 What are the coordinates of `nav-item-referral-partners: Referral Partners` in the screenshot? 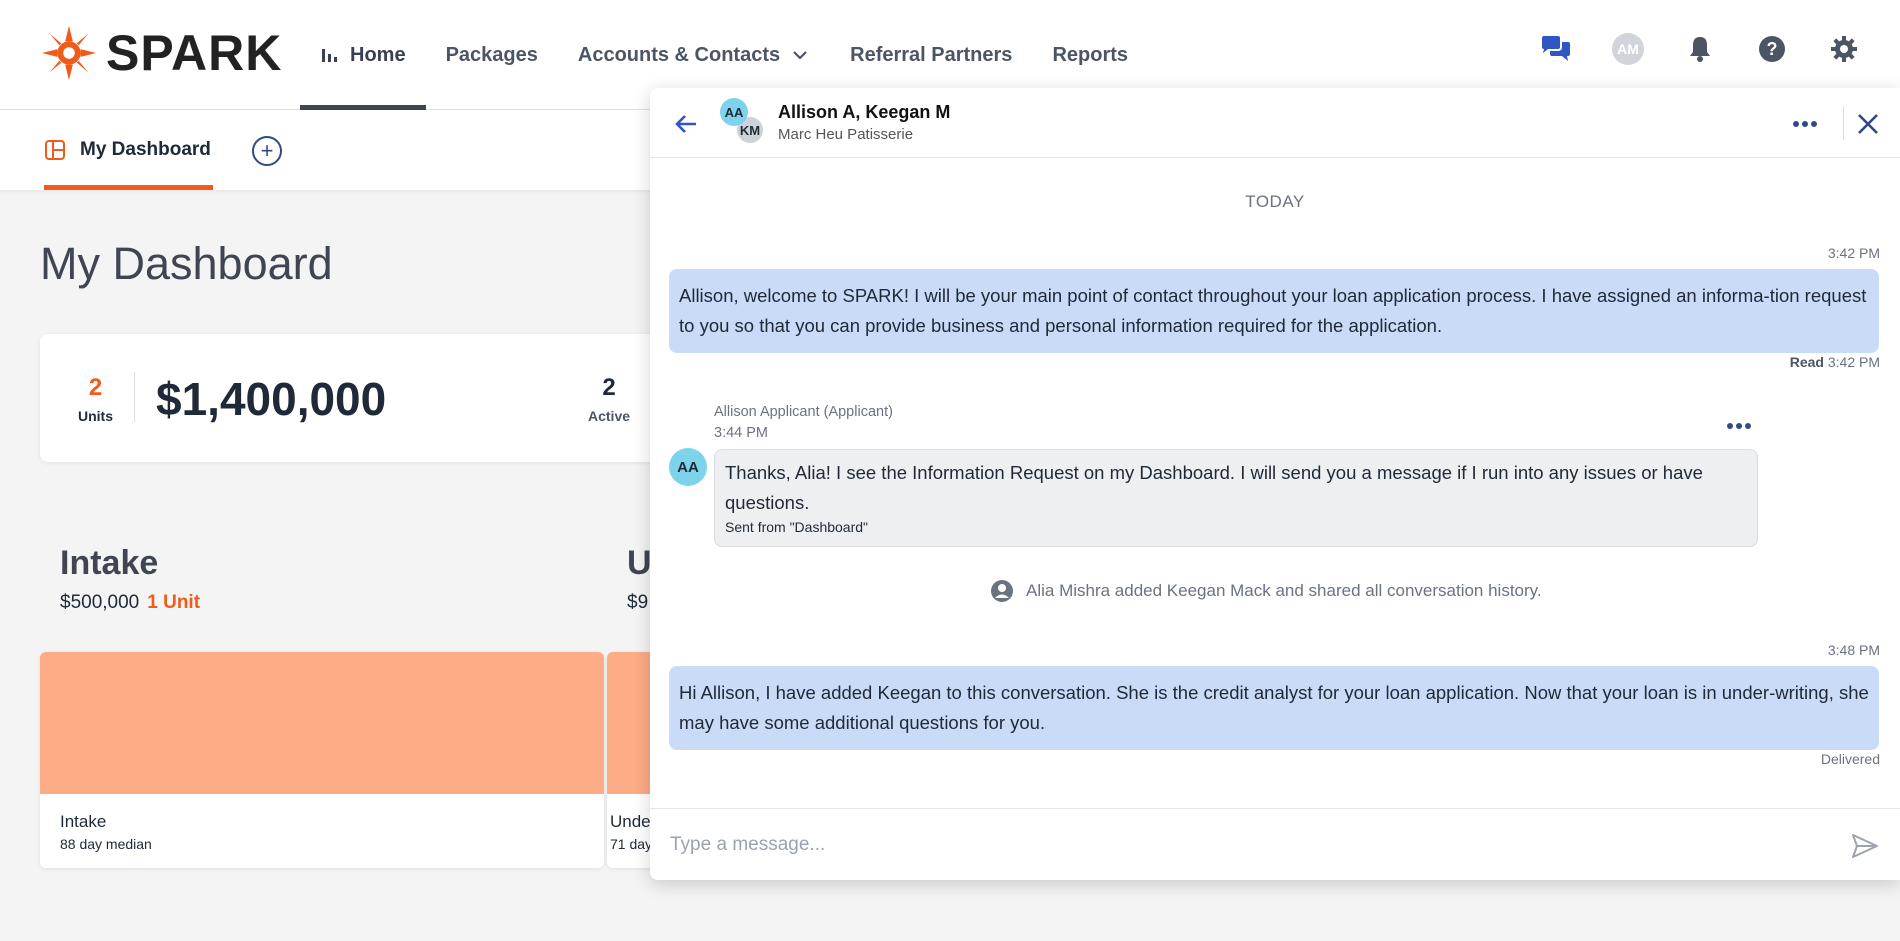 It's located at (931, 55).